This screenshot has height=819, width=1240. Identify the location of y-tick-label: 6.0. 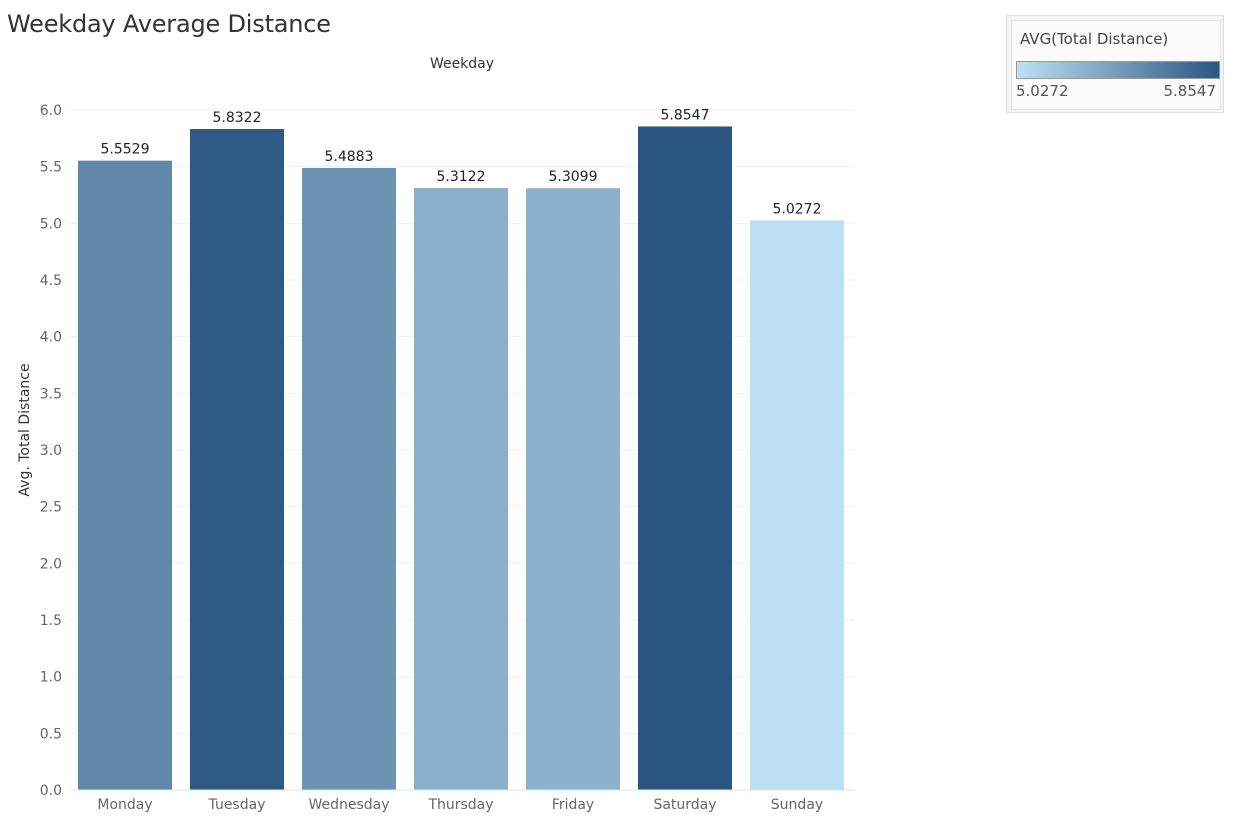
(51, 111).